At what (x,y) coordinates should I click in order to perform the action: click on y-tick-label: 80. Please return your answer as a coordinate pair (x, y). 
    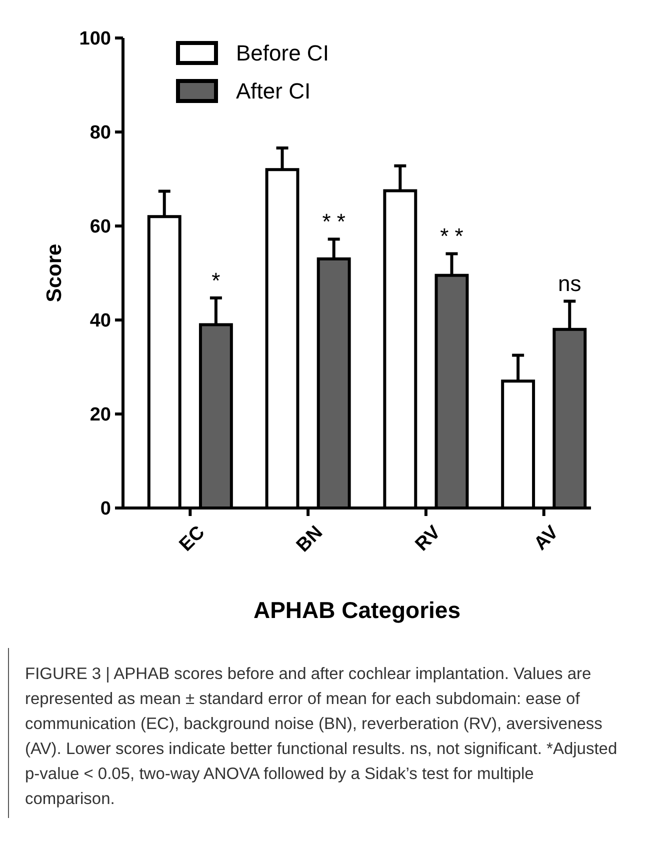
    Looking at the image, I should click on (100, 133).